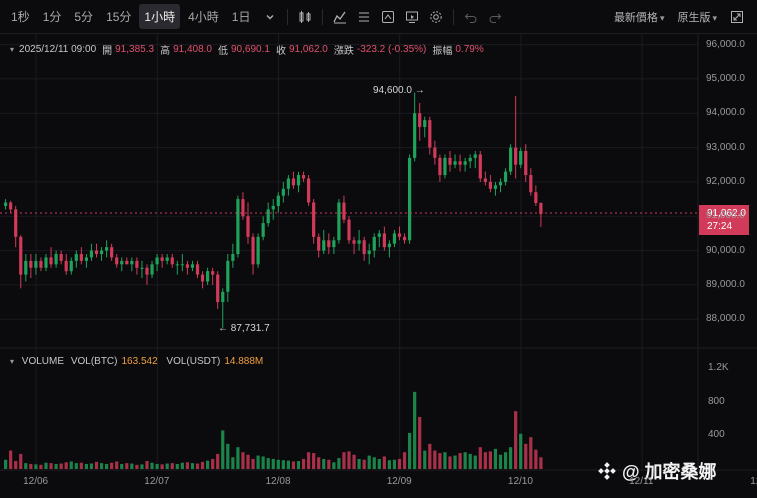 Image resolution: width=757 pixels, height=498 pixels. What do you see at coordinates (193, 361) in the screenshot?
I see `vol-usdt-label: VOL(USDT)` at bounding box center [193, 361].